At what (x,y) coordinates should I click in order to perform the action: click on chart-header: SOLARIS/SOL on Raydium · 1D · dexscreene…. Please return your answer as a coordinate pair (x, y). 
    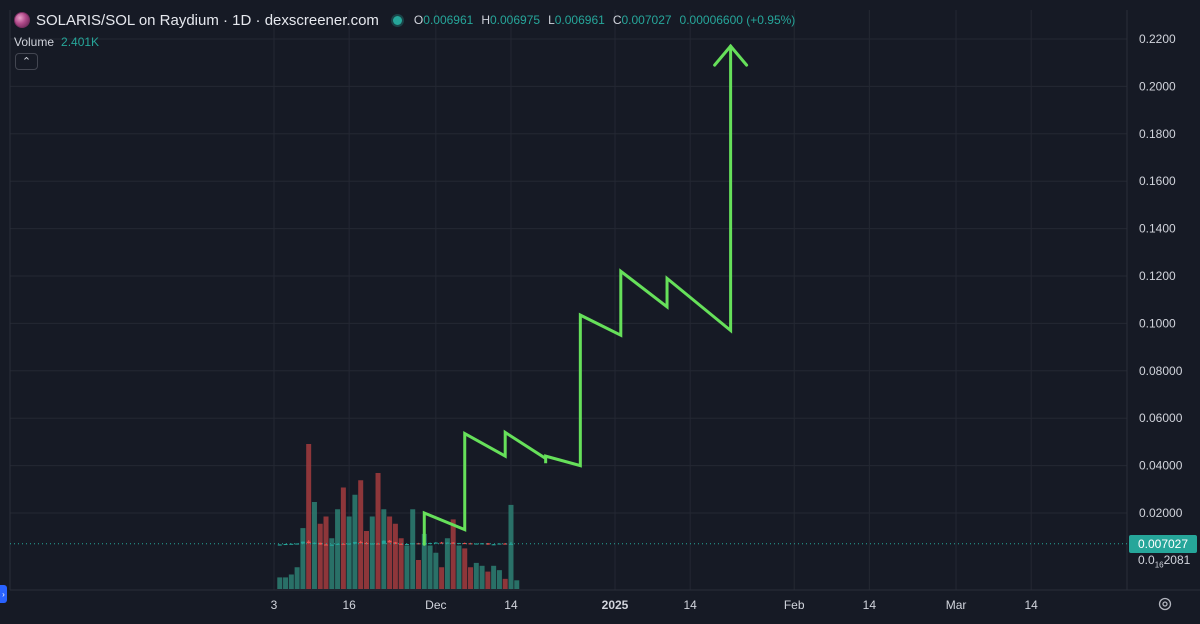
    Looking at the image, I should click on (404, 20).